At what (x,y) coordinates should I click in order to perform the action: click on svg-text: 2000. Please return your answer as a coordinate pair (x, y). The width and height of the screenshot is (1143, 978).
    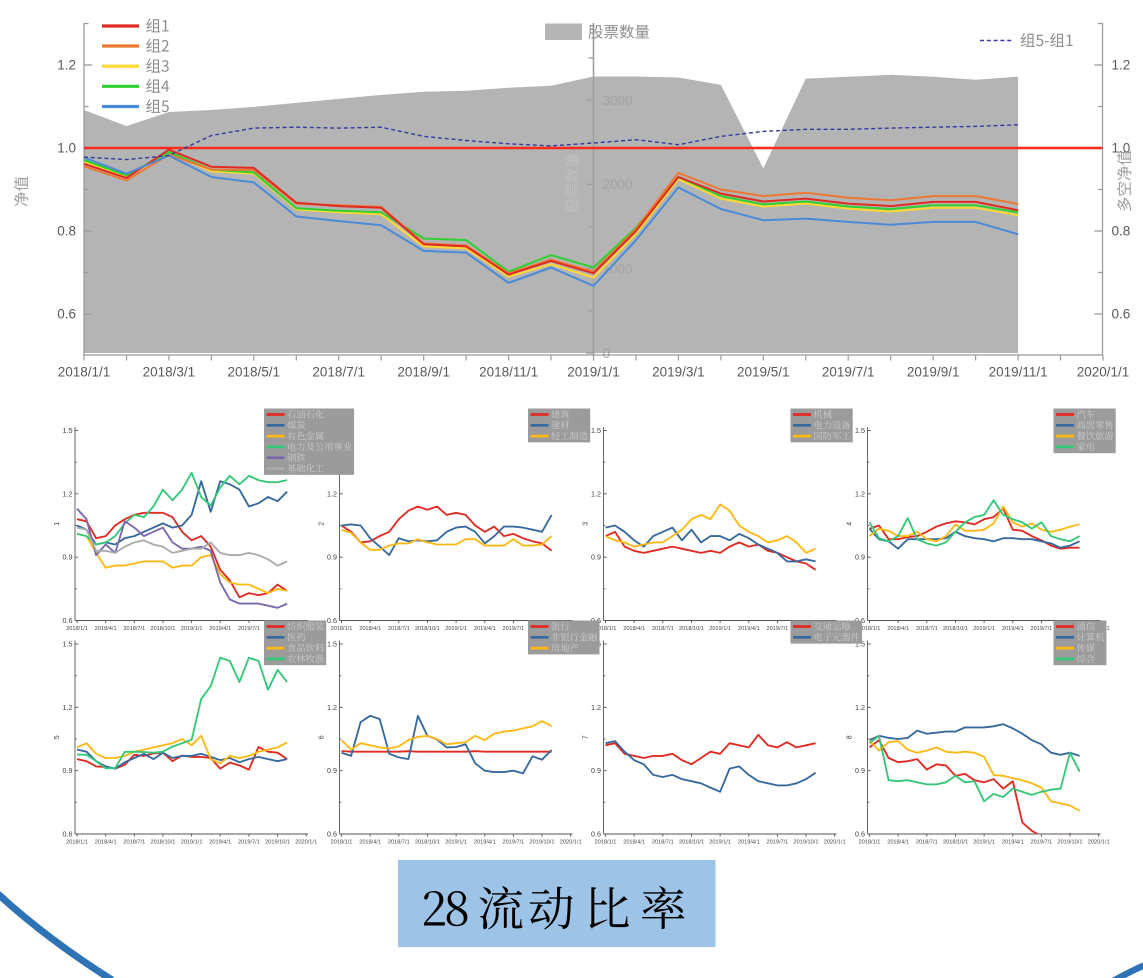
    Looking at the image, I should click on (618, 184).